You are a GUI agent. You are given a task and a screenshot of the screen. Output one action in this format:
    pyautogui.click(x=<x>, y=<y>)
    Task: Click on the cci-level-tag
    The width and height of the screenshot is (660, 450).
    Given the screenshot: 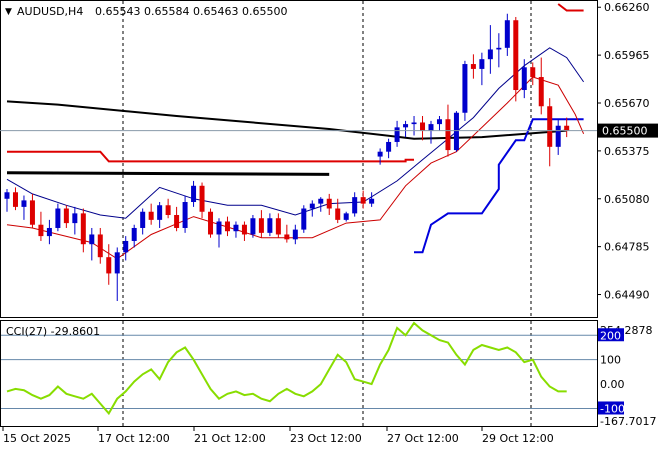 What is the action you would take?
    pyautogui.click(x=611, y=335)
    